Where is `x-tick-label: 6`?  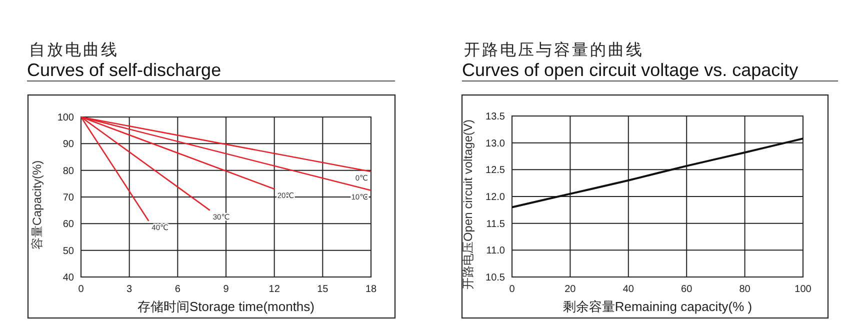
x-tick-label: 6 is located at coordinates (177, 289).